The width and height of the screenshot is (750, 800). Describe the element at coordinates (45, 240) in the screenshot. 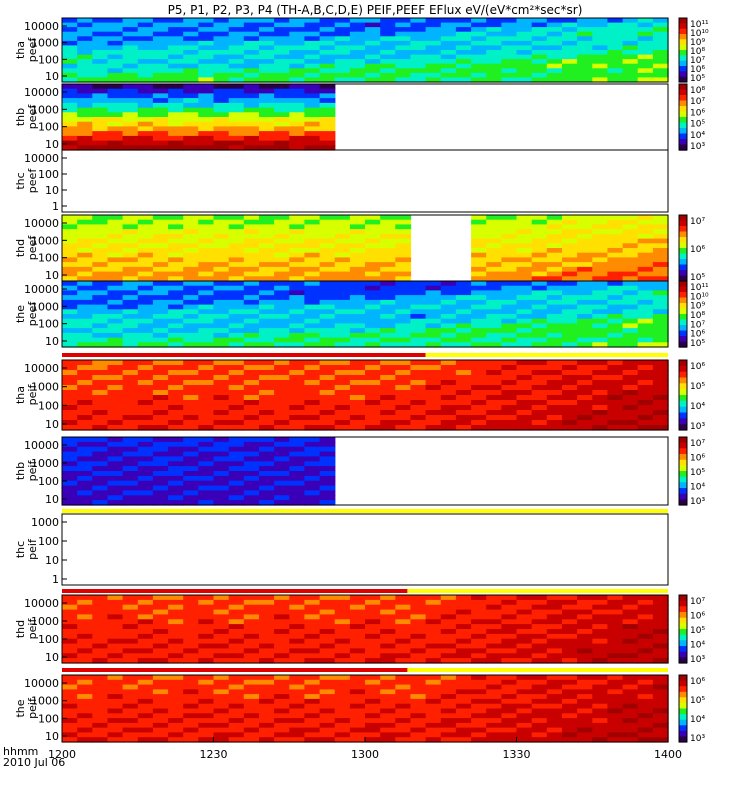

I see `y-tick-label: 1000` at that location.